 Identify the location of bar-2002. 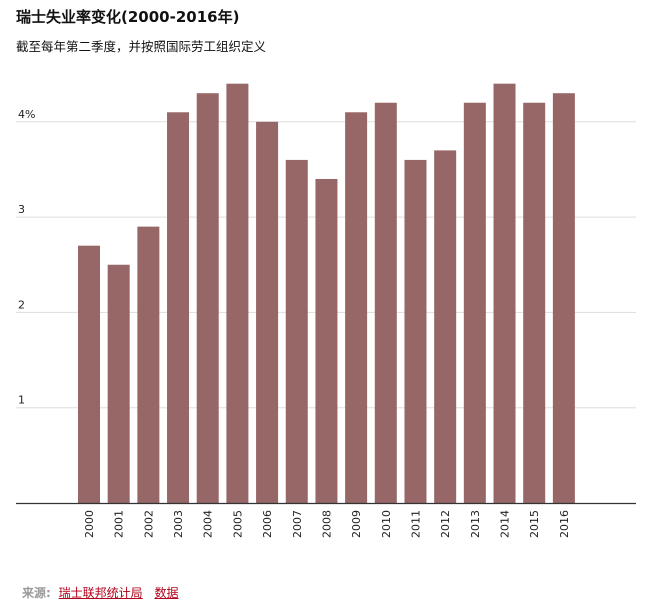
(148, 364).